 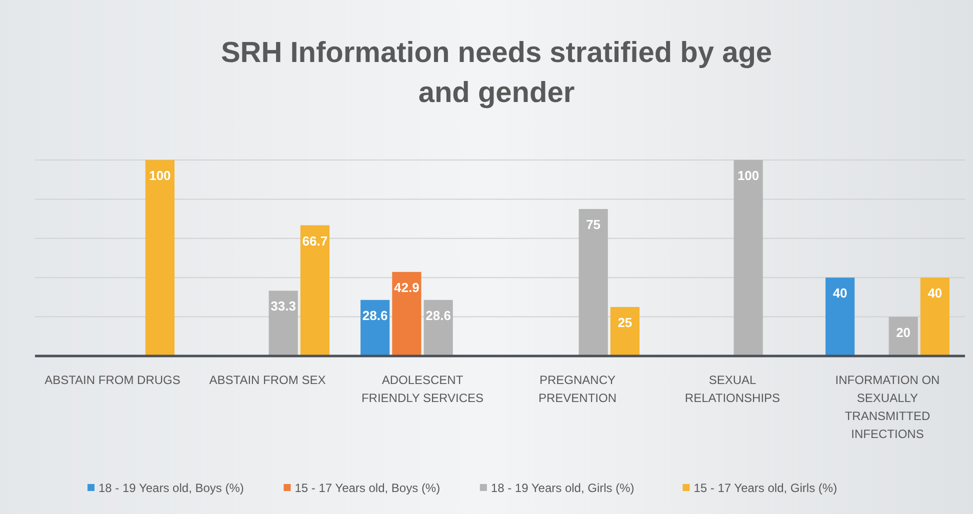 What do you see at coordinates (407, 287) in the screenshot?
I see `data-label: 42.9` at bounding box center [407, 287].